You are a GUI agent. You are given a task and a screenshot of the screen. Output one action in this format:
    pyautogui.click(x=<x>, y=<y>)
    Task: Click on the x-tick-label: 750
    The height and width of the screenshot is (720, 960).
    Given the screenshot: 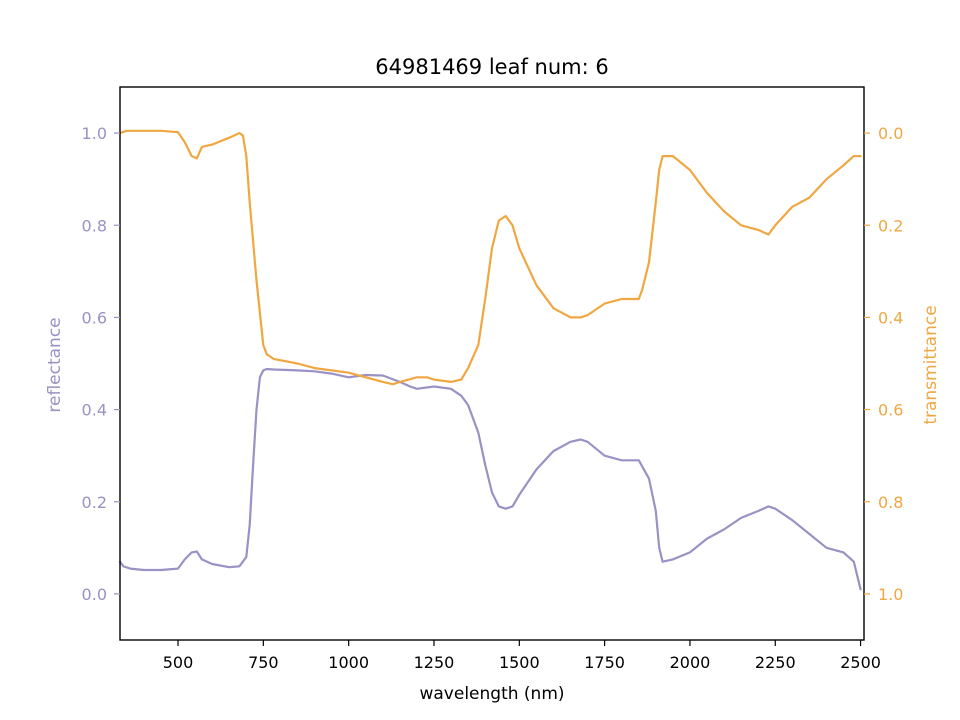 What is the action you would take?
    pyautogui.click(x=263, y=662)
    